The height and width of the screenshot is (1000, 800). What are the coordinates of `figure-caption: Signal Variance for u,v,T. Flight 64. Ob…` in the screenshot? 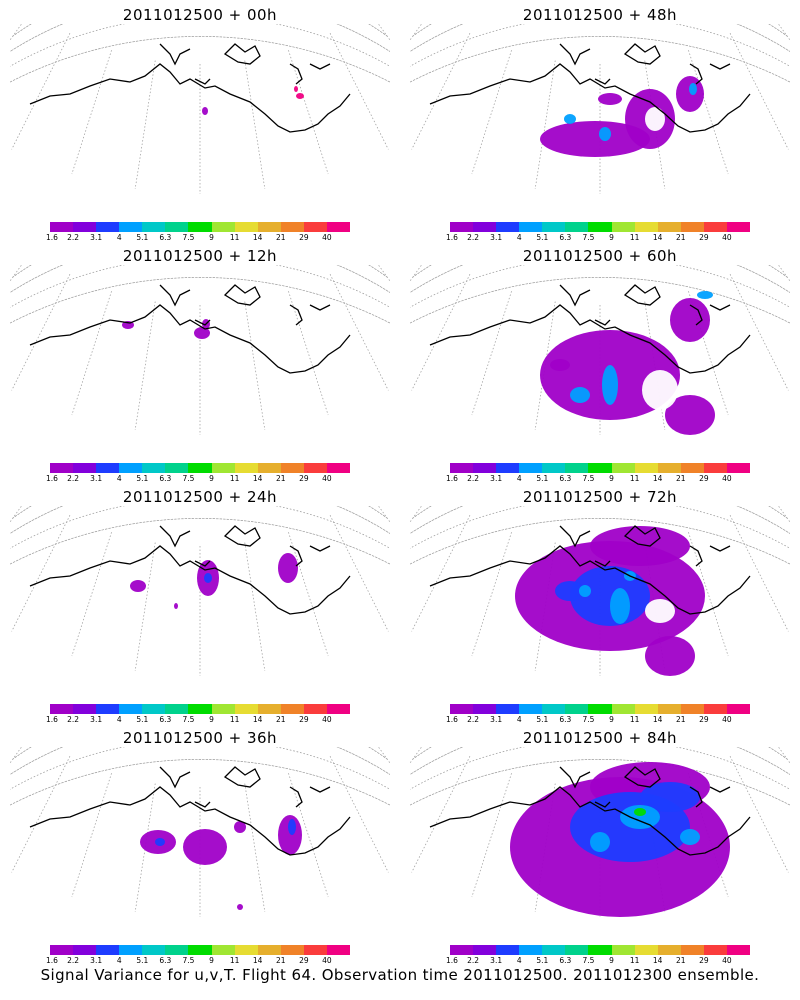 It's located at (400, 975).